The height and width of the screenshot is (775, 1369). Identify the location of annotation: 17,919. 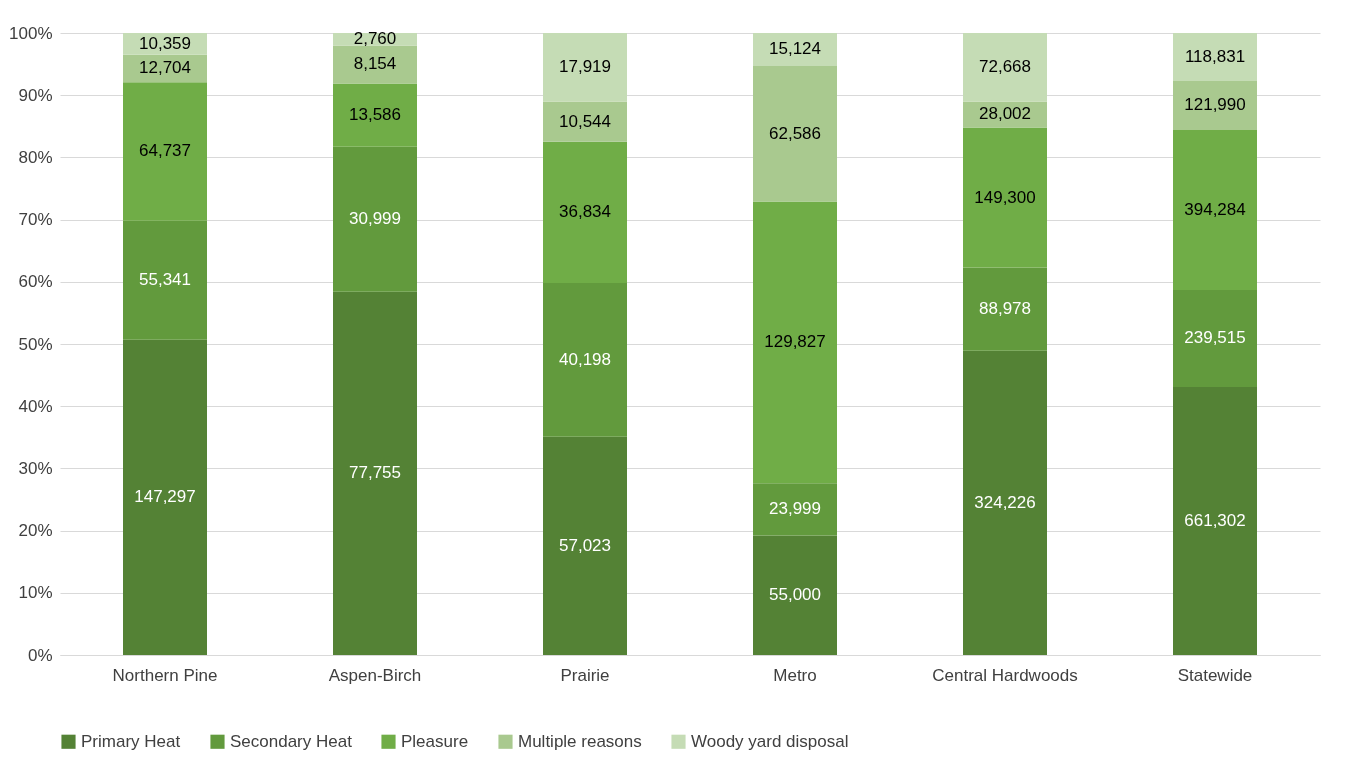
(585, 67).